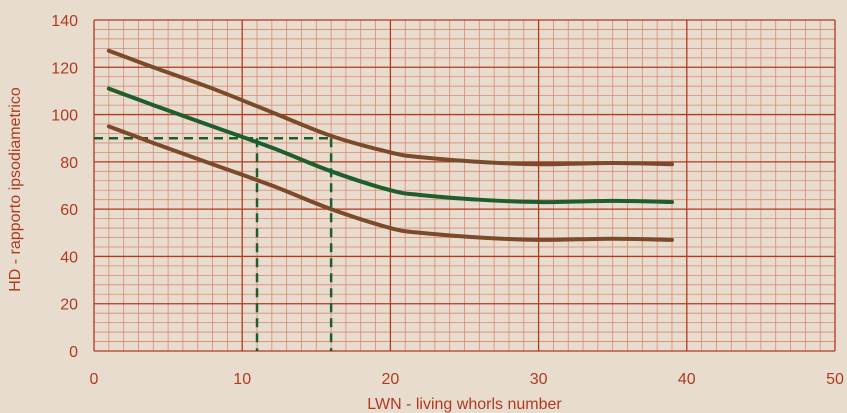 Image resolution: width=847 pixels, height=413 pixels. Describe the element at coordinates (69, 210) in the screenshot. I see `y-tick-label: 60` at that location.